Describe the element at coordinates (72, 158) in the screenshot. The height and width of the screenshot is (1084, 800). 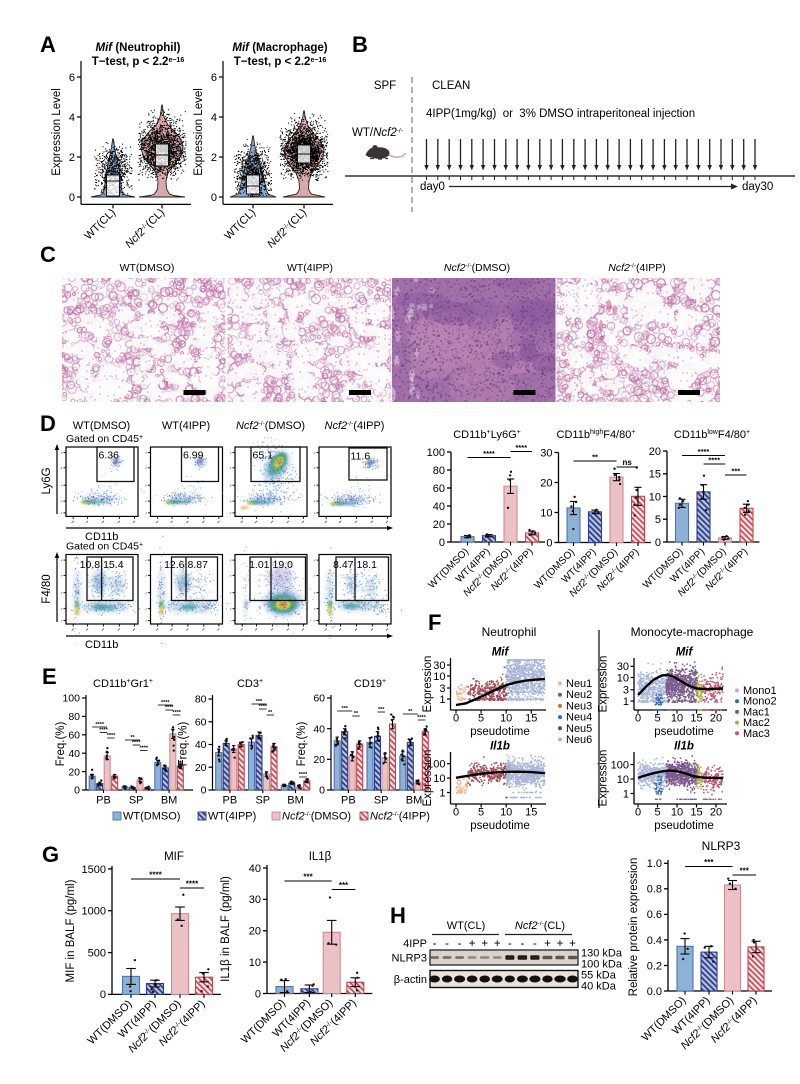
I see `svg-text: 2` at that location.